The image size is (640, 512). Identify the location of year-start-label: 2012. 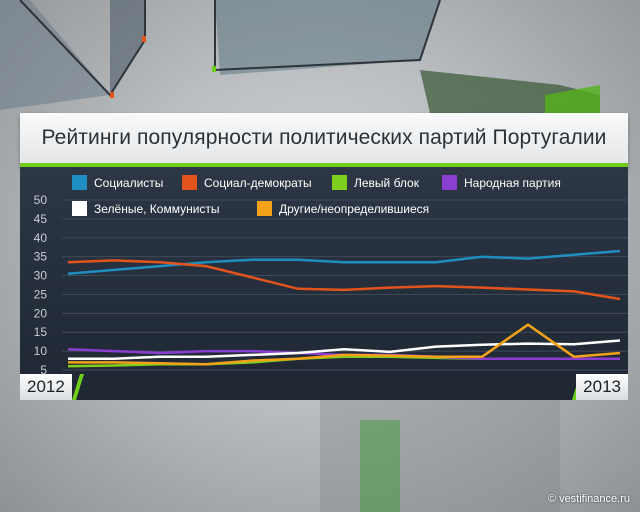
(46, 387).